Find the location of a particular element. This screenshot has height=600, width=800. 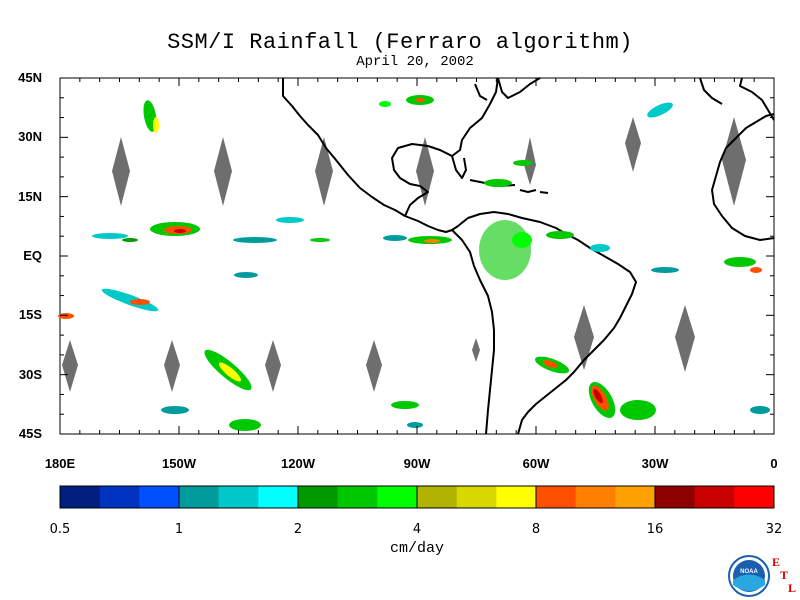

longitude-label-120w: 120W is located at coordinates (298, 463).